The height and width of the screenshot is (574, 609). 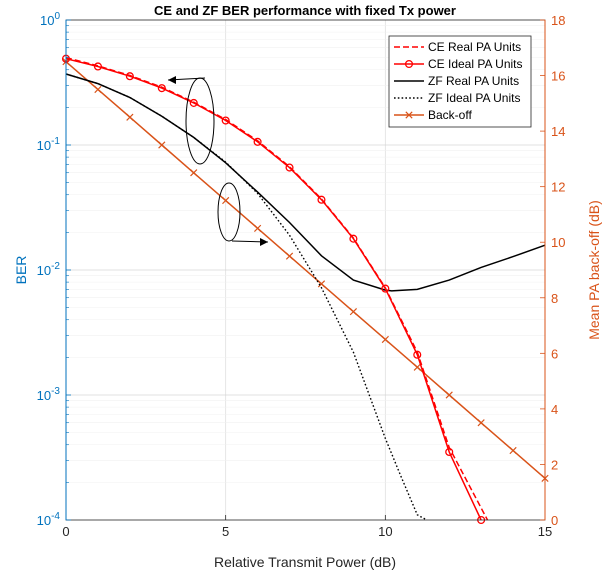 What do you see at coordinates (305, 562) in the screenshot?
I see `x-axis-label: Relative Transmit Power (dB)` at bounding box center [305, 562].